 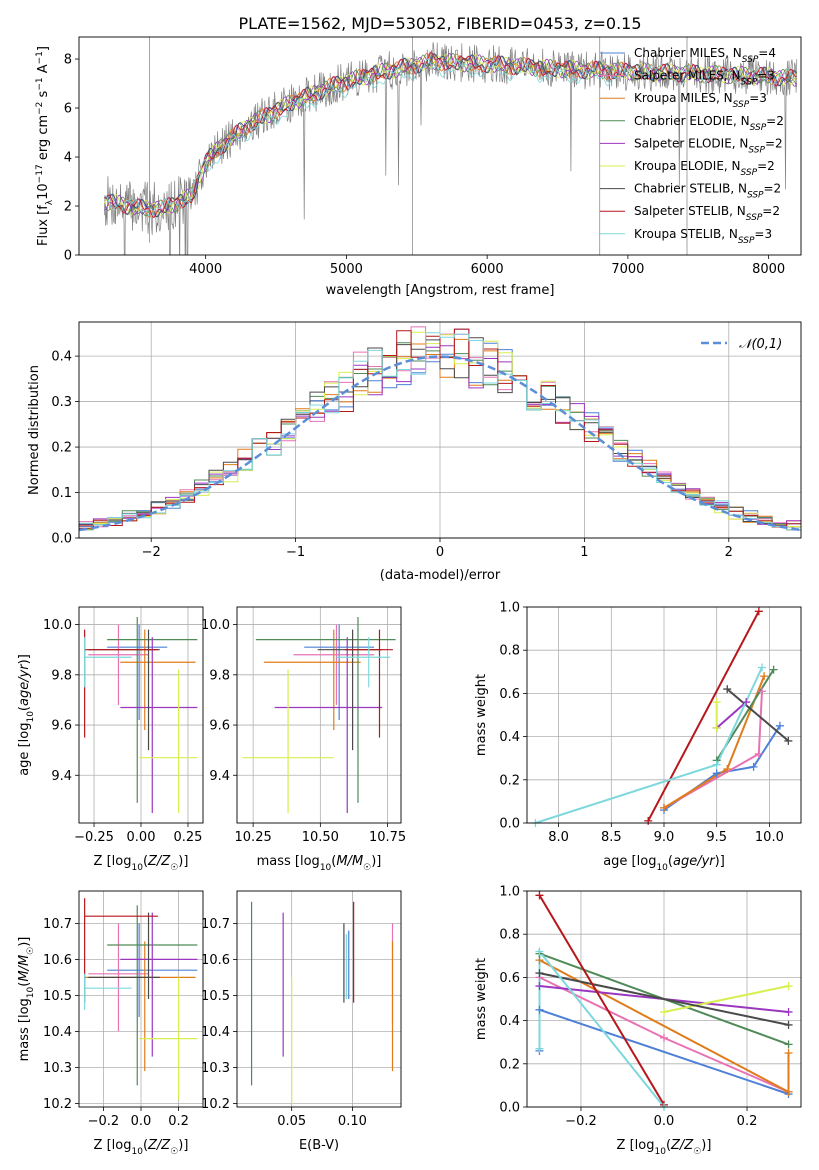 What do you see at coordinates (61, 493) in the screenshot?
I see `y-tick-label: 0.1` at bounding box center [61, 493].